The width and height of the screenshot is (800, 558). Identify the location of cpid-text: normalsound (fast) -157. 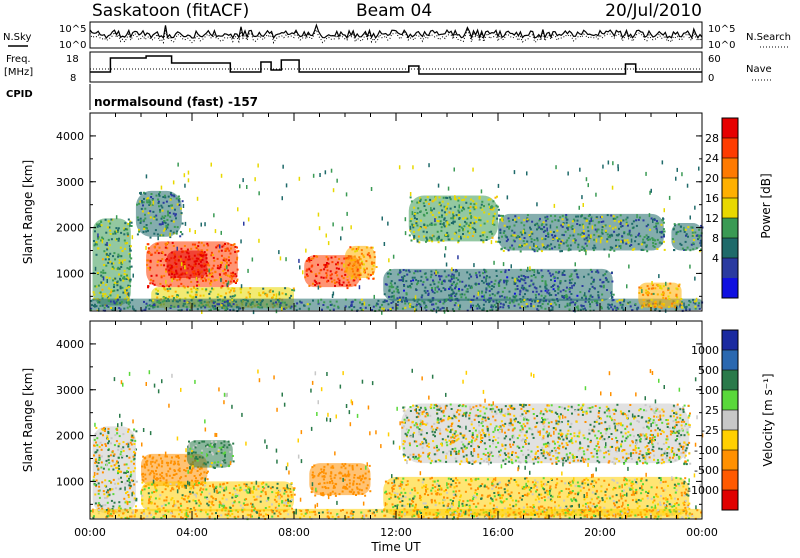
(176, 102).